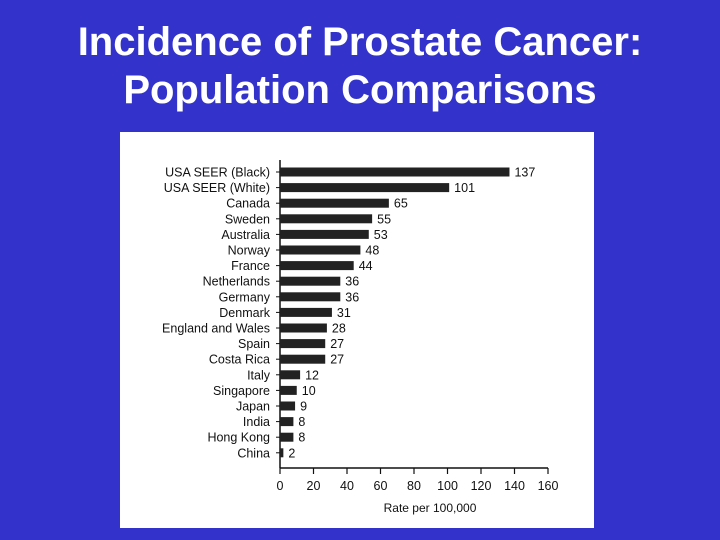 Image resolution: width=720 pixels, height=540 pixels. I want to click on category-label: USA SEER (Black), so click(217, 173).